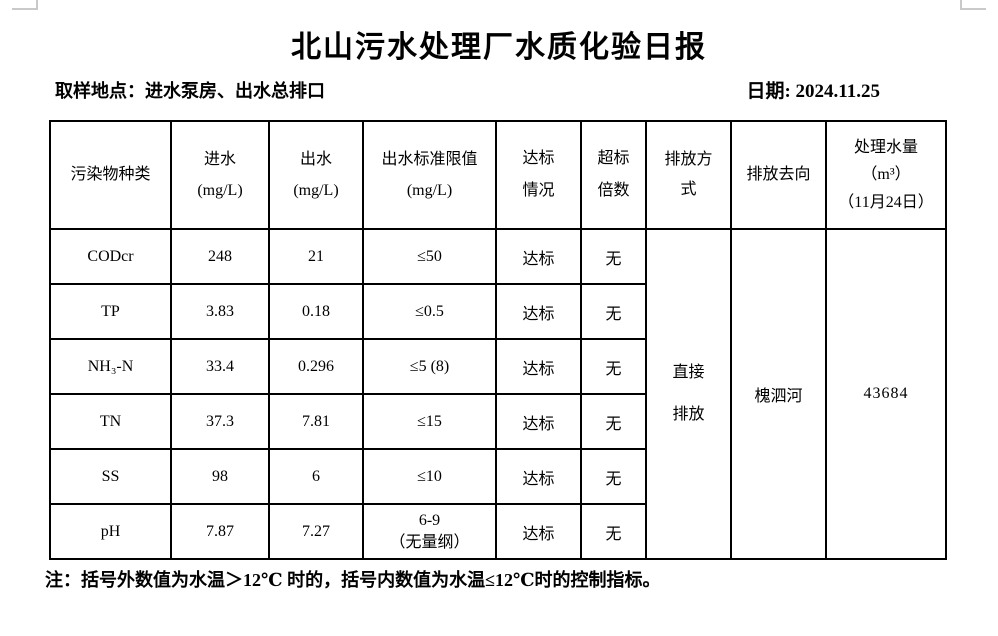 This screenshot has width=998, height=636. Describe the element at coordinates (110, 476) in the screenshot. I see `cell-pollutant: SS` at that location.